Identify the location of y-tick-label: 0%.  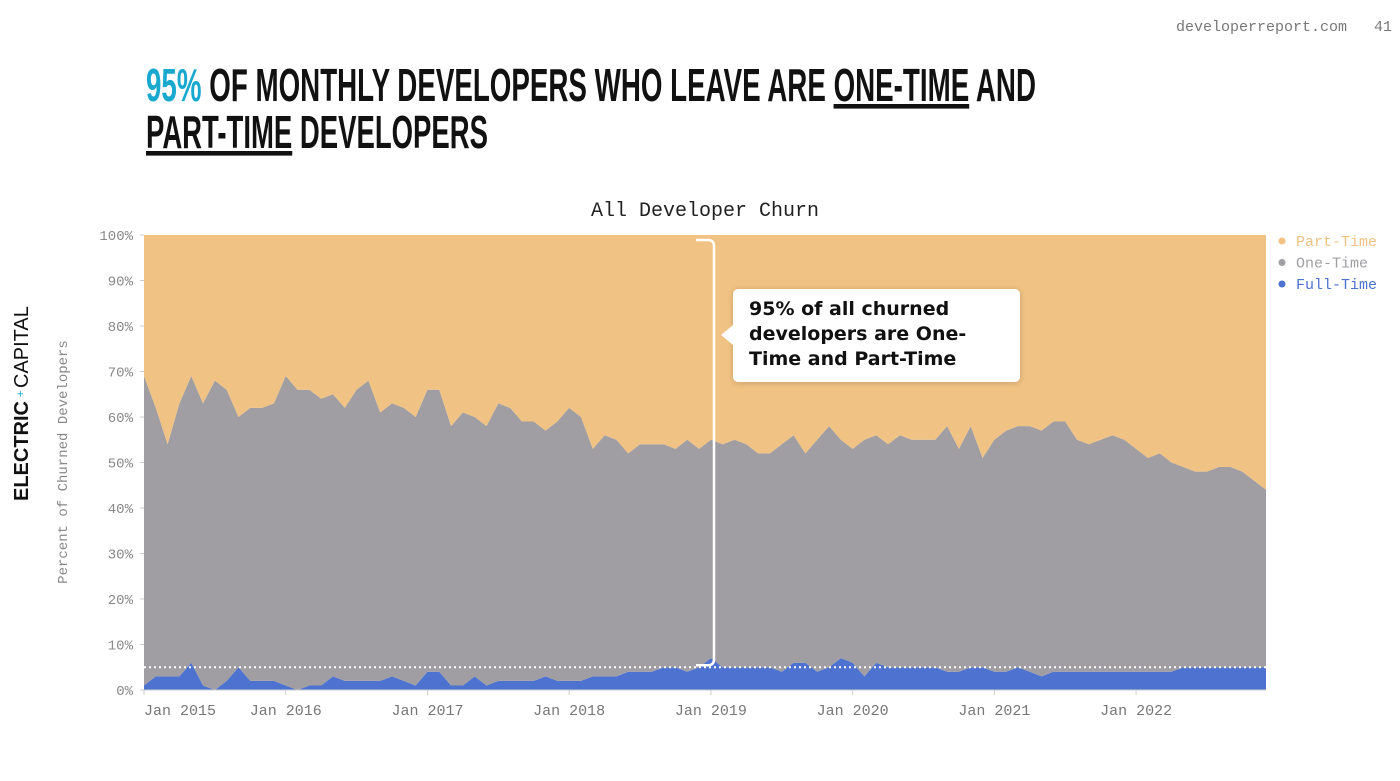
(124, 692).